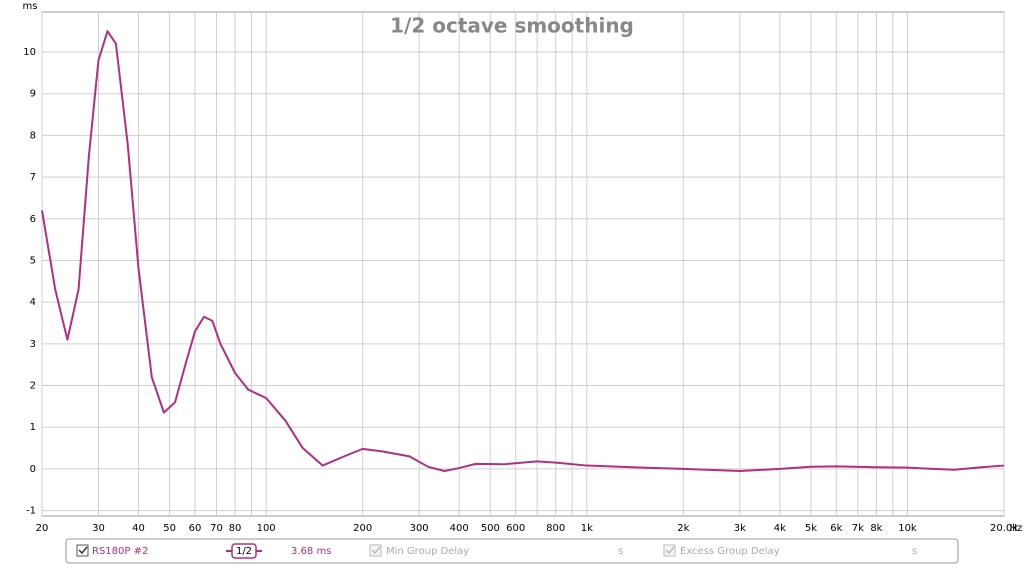 Image resolution: width=1024 pixels, height=570 pixels. What do you see at coordinates (33, 427) in the screenshot?
I see `y-tick-label: 1` at bounding box center [33, 427].